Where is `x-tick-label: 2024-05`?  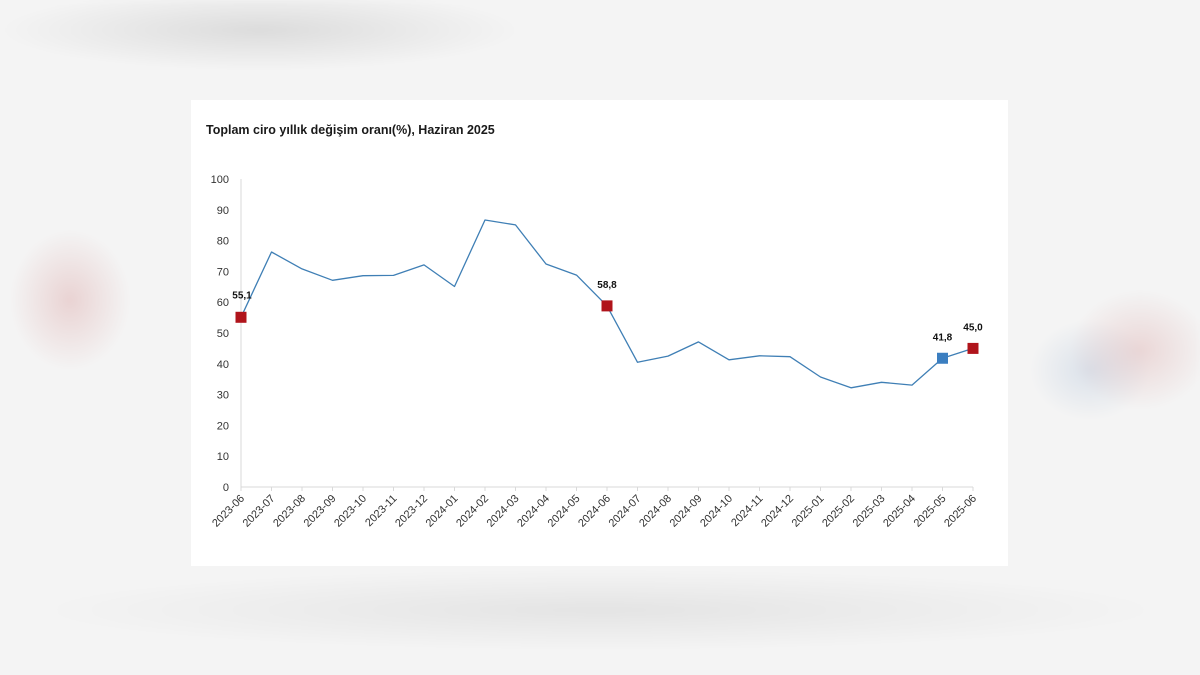
x-tick-label: 2024-05 is located at coordinates (564, 511).